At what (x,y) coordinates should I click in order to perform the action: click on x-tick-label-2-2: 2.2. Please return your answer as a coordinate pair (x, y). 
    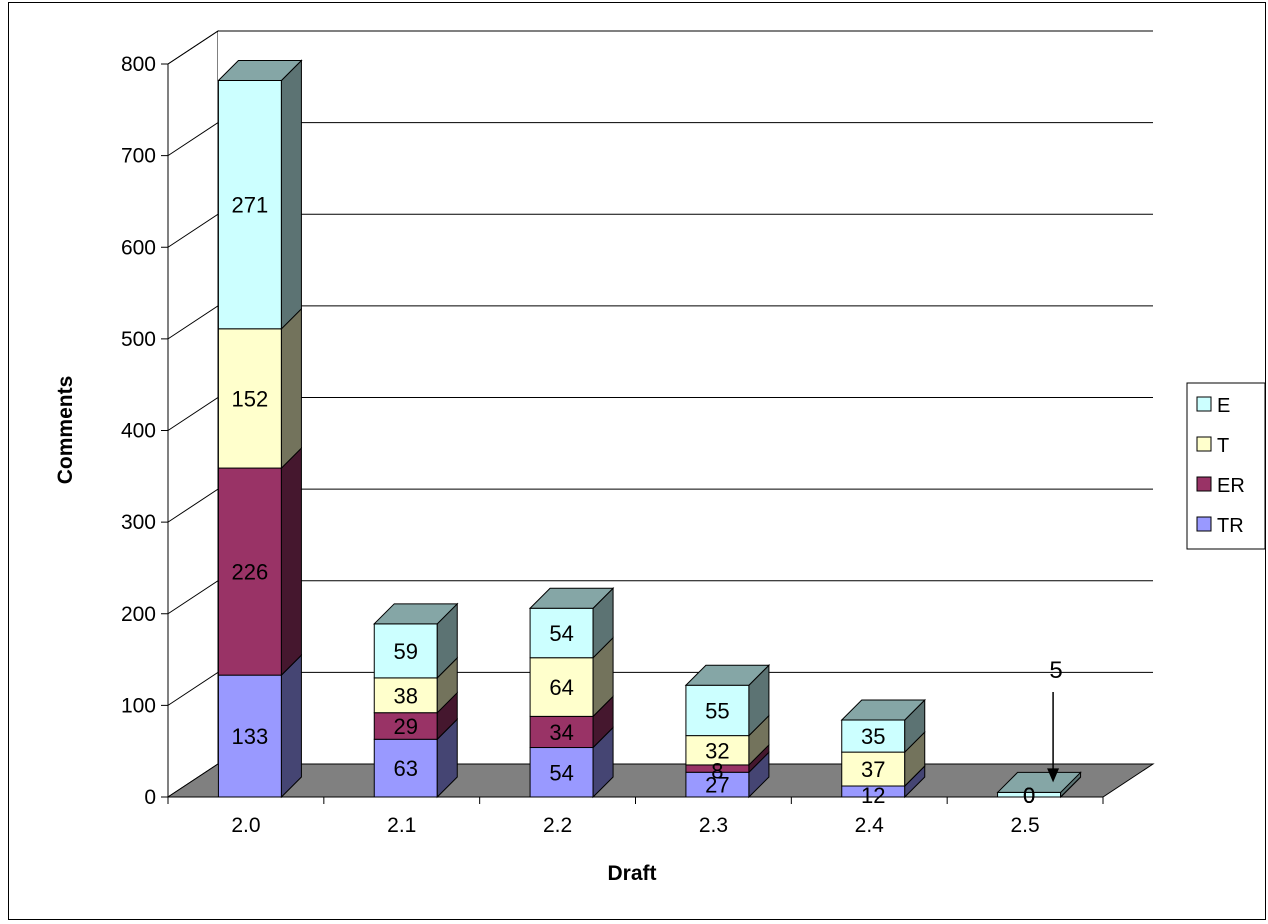
    Looking at the image, I should click on (557, 825).